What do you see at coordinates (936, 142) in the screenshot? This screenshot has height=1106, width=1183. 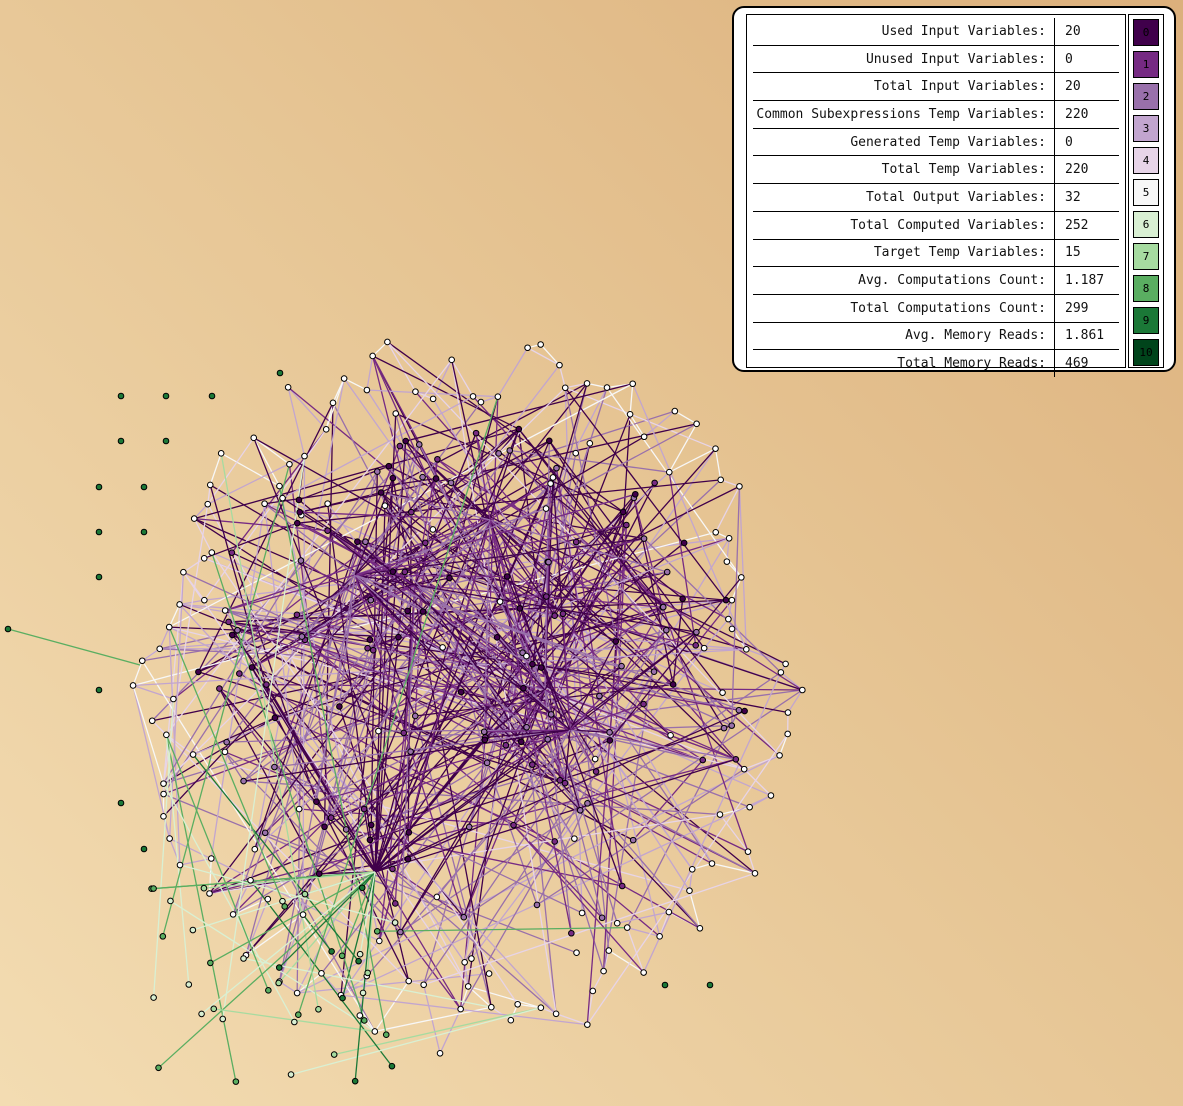 I see `stats-row: Generated Temp Variables: 0` at bounding box center [936, 142].